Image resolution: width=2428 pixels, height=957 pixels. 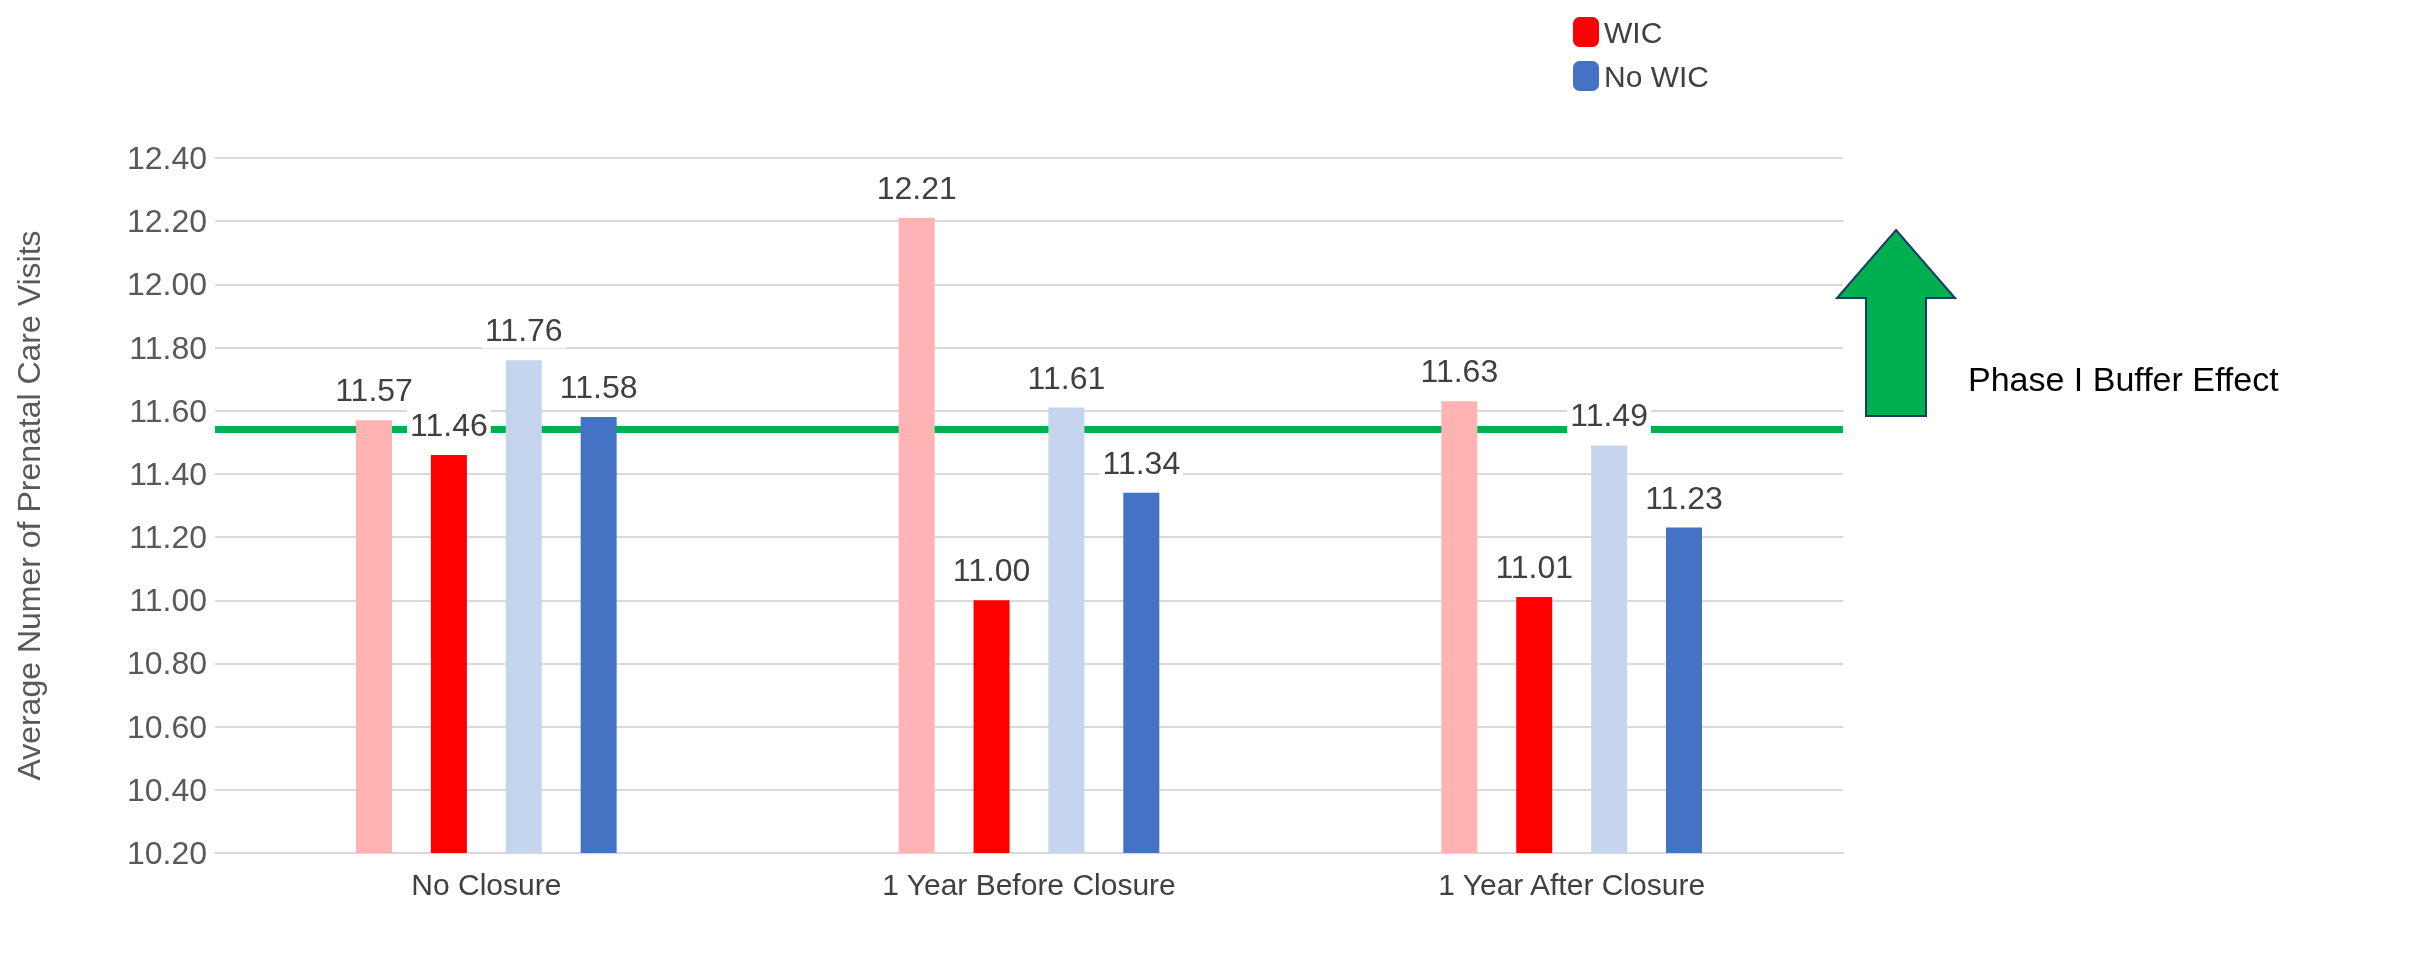 I want to click on y-tick-label: 12.40, so click(x=166, y=158).